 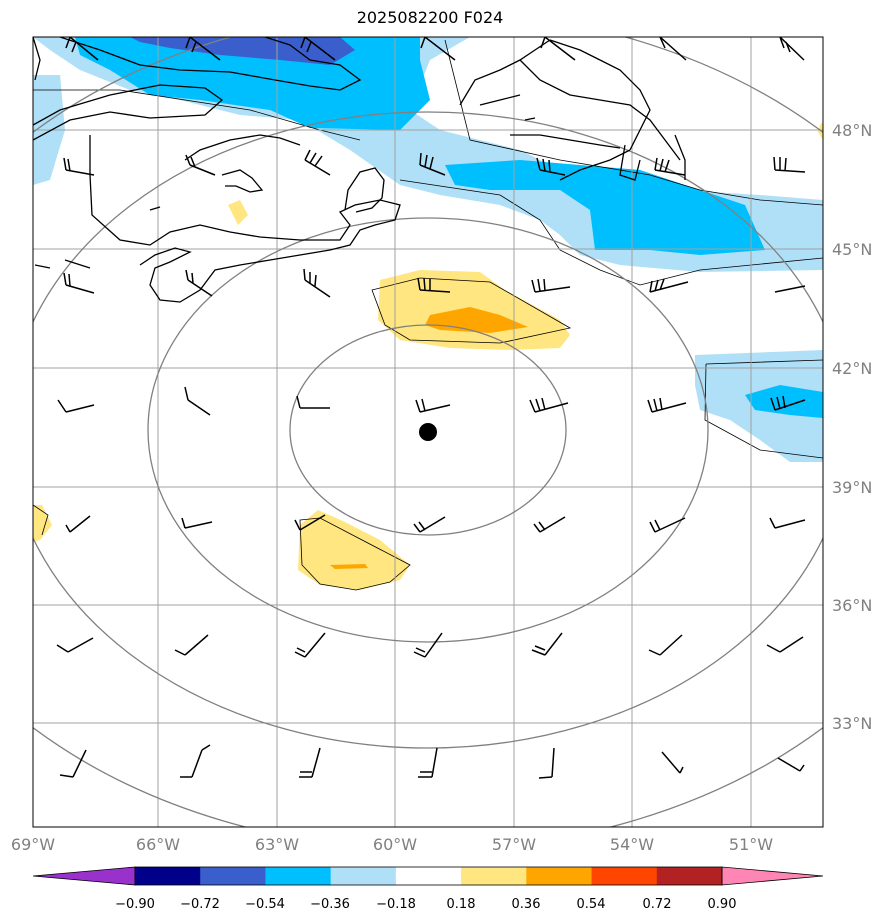 I want to click on lon-tick-labels: 69°W 66°W 63°W 60°W 57°W 54°W 51°W, so click(x=392, y=844).